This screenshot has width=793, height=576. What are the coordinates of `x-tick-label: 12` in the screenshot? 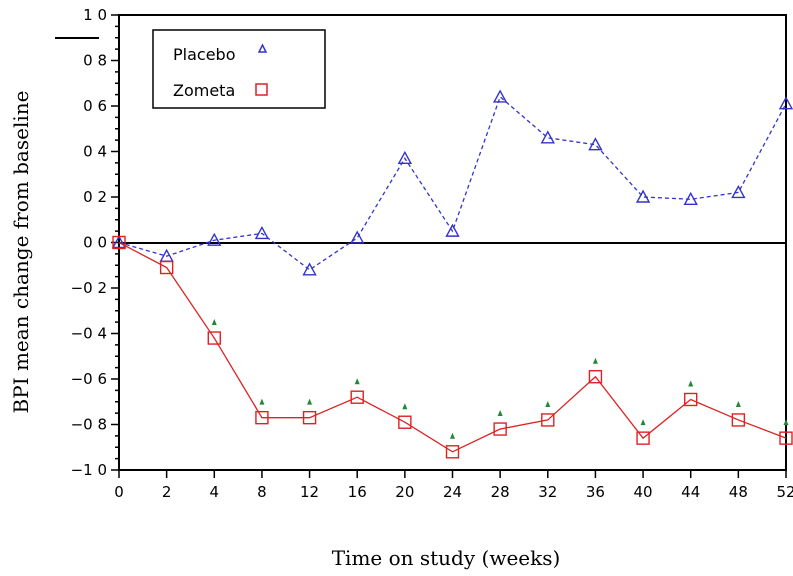 It's located at (309, 492).